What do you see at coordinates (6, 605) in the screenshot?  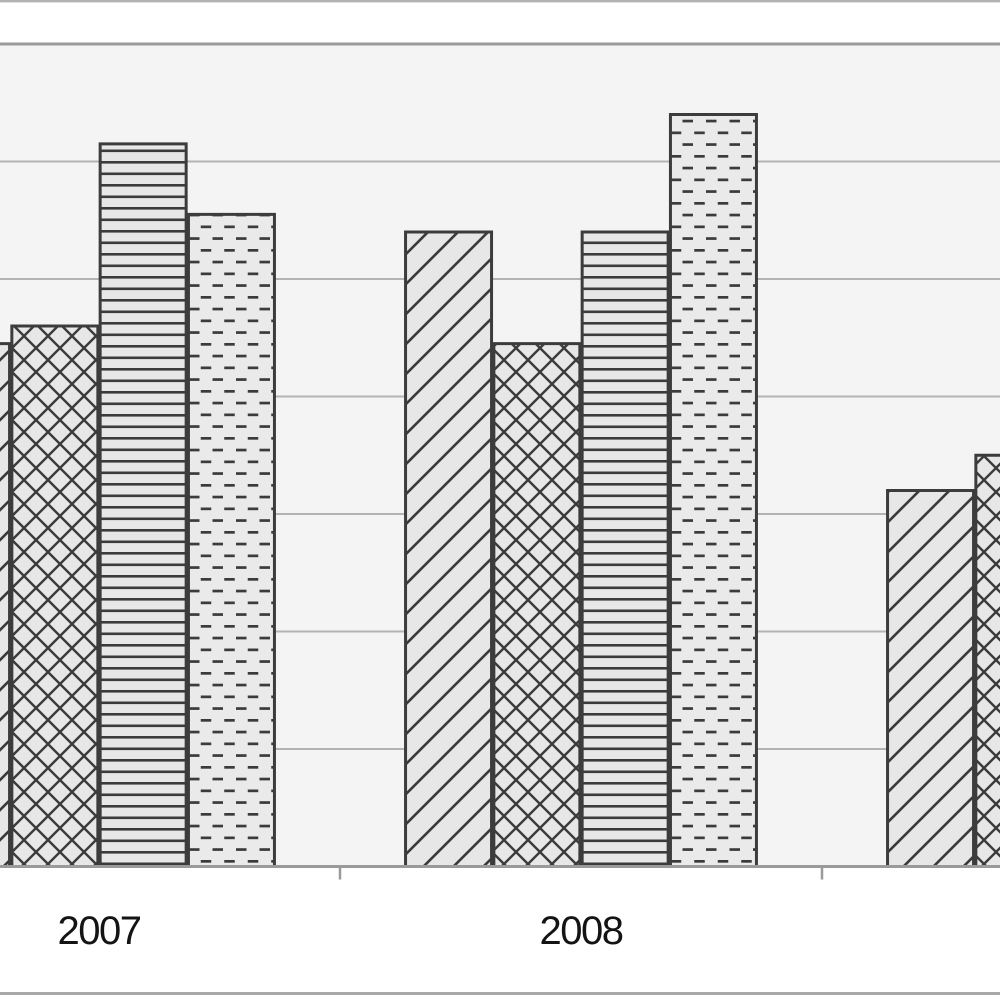 I see `bar-2007-diagonal-hatch` at bounding box center [6, 605].